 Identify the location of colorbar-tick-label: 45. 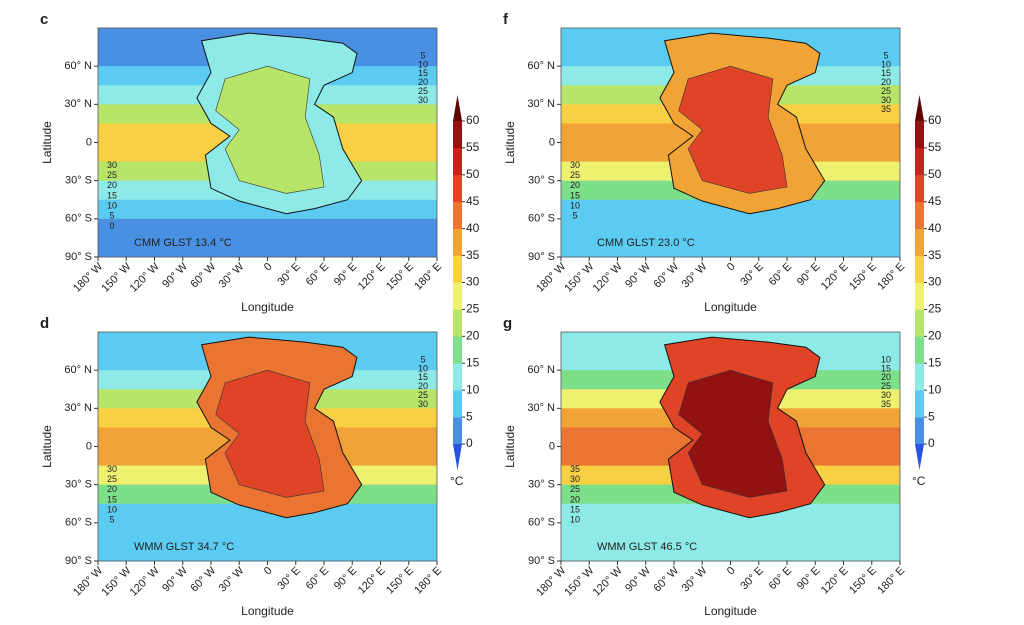
(935, 201).